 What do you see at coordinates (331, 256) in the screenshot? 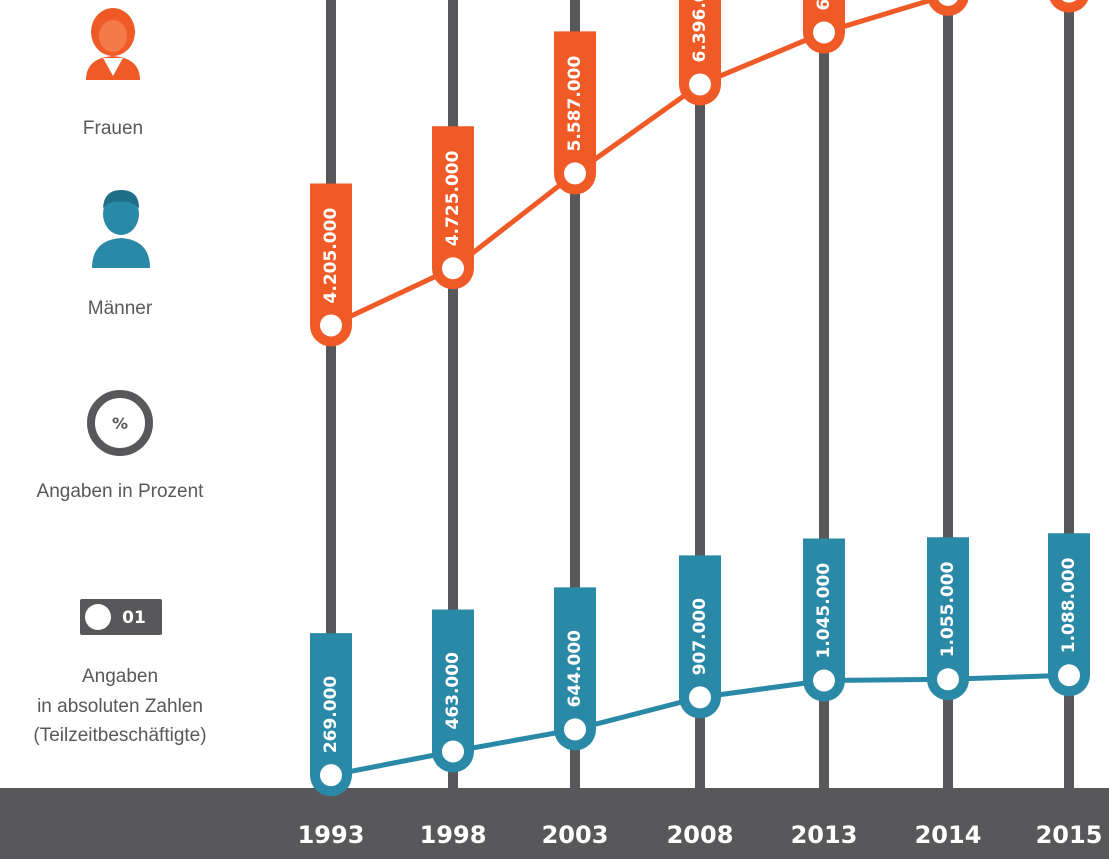
I see `data-label: 4.205.000` at bounding box center [331, 256].